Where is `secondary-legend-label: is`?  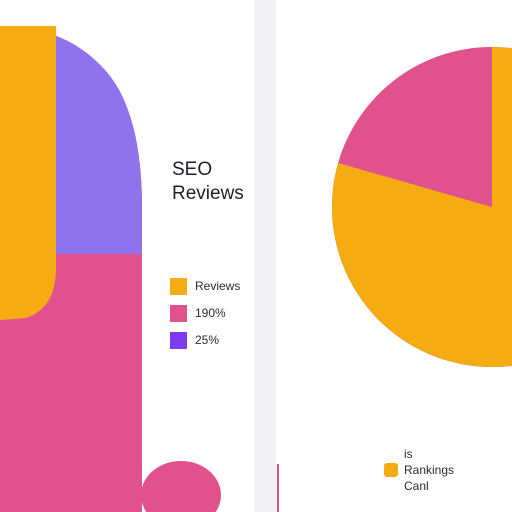 secondary-legend-label: is is located at coordinates (408, 454).